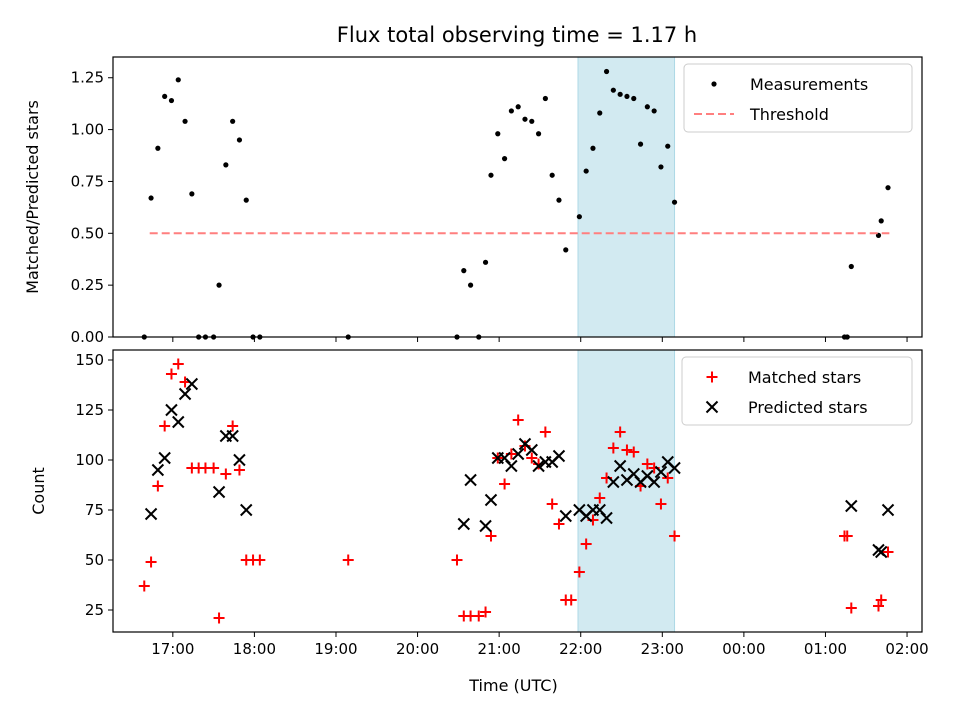  What do you see at coordinates (743, 649) in the screenshot?
I see `x-tick-label: 00:00` at bounding box center [743, 649].